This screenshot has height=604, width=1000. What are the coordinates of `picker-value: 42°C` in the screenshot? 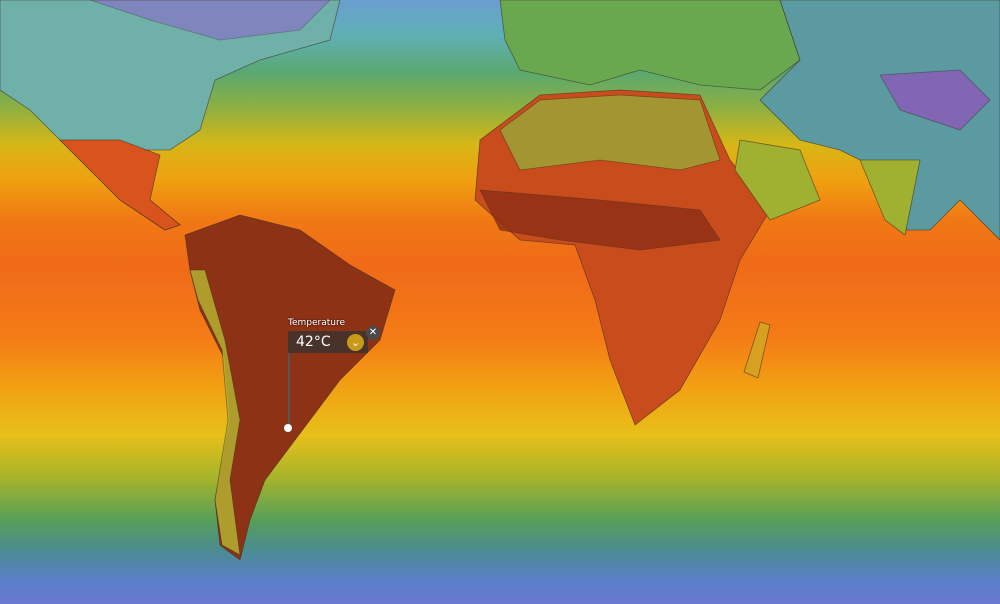 It's located at (313, 342).